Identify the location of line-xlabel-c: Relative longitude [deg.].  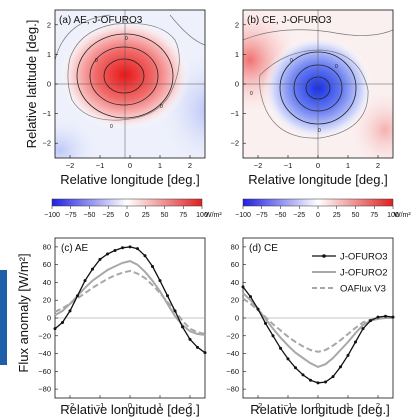
(129, 409).